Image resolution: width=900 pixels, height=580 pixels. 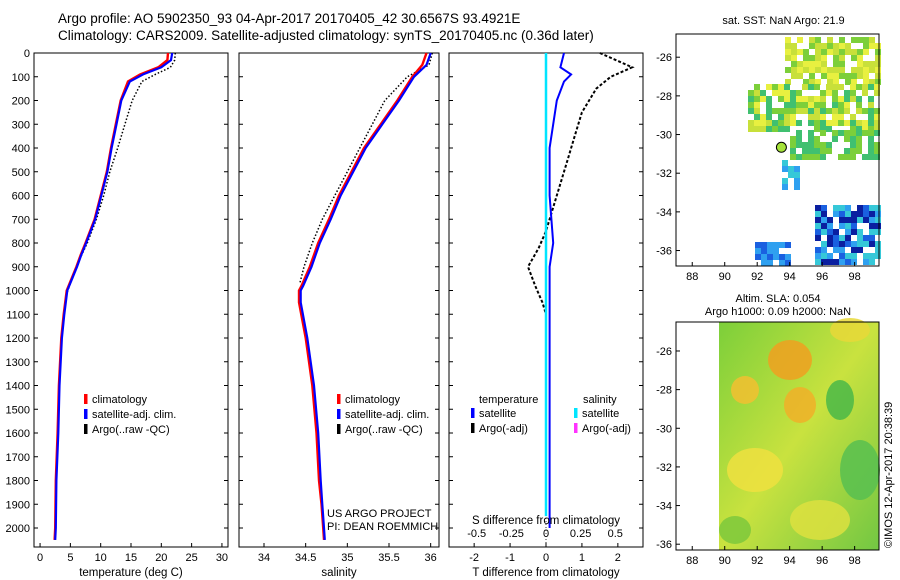 I want to click on difference-legend-right-label-1: Argo(-adj), so click(x=606, y=429).